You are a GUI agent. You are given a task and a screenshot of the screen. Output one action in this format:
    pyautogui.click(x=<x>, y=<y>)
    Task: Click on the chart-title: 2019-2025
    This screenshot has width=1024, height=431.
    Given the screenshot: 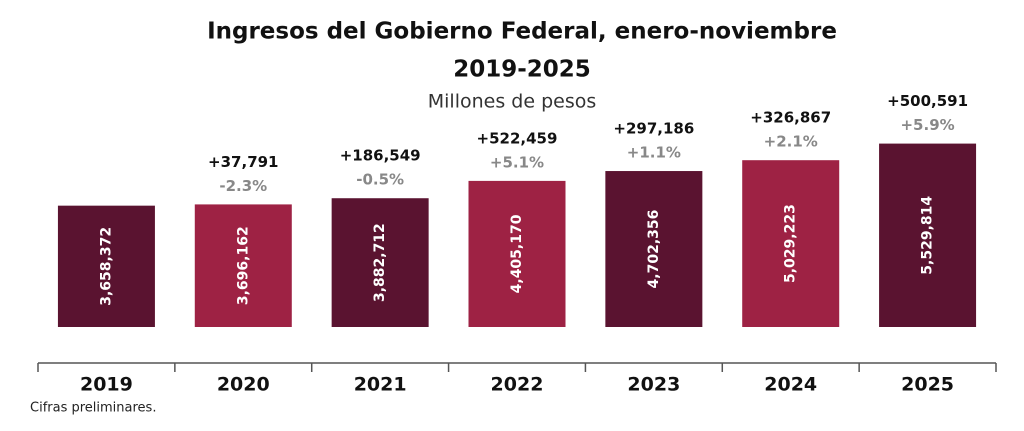 What is the action you would take?
    pyautogui.click(x=522, y=70)
    